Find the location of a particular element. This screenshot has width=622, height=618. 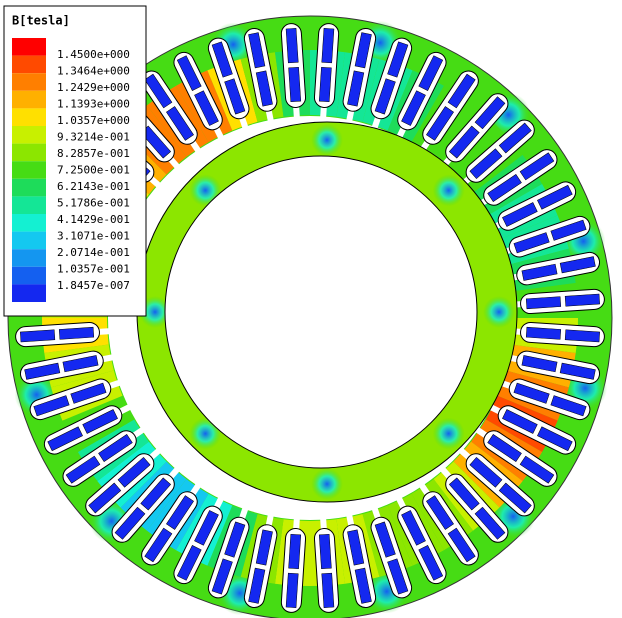

legend-label: 7.2500e-001 is located at coordinates (93, 170).